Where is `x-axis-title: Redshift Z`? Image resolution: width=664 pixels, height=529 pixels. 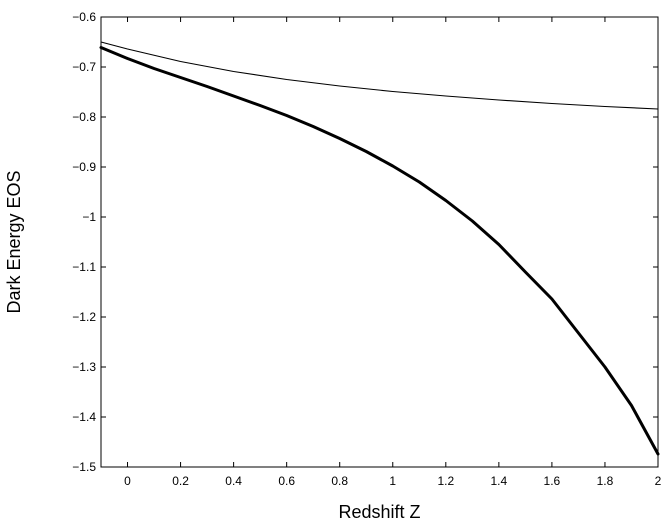 x-axis-title: Redshift Z is located at coordinates (379, 512).